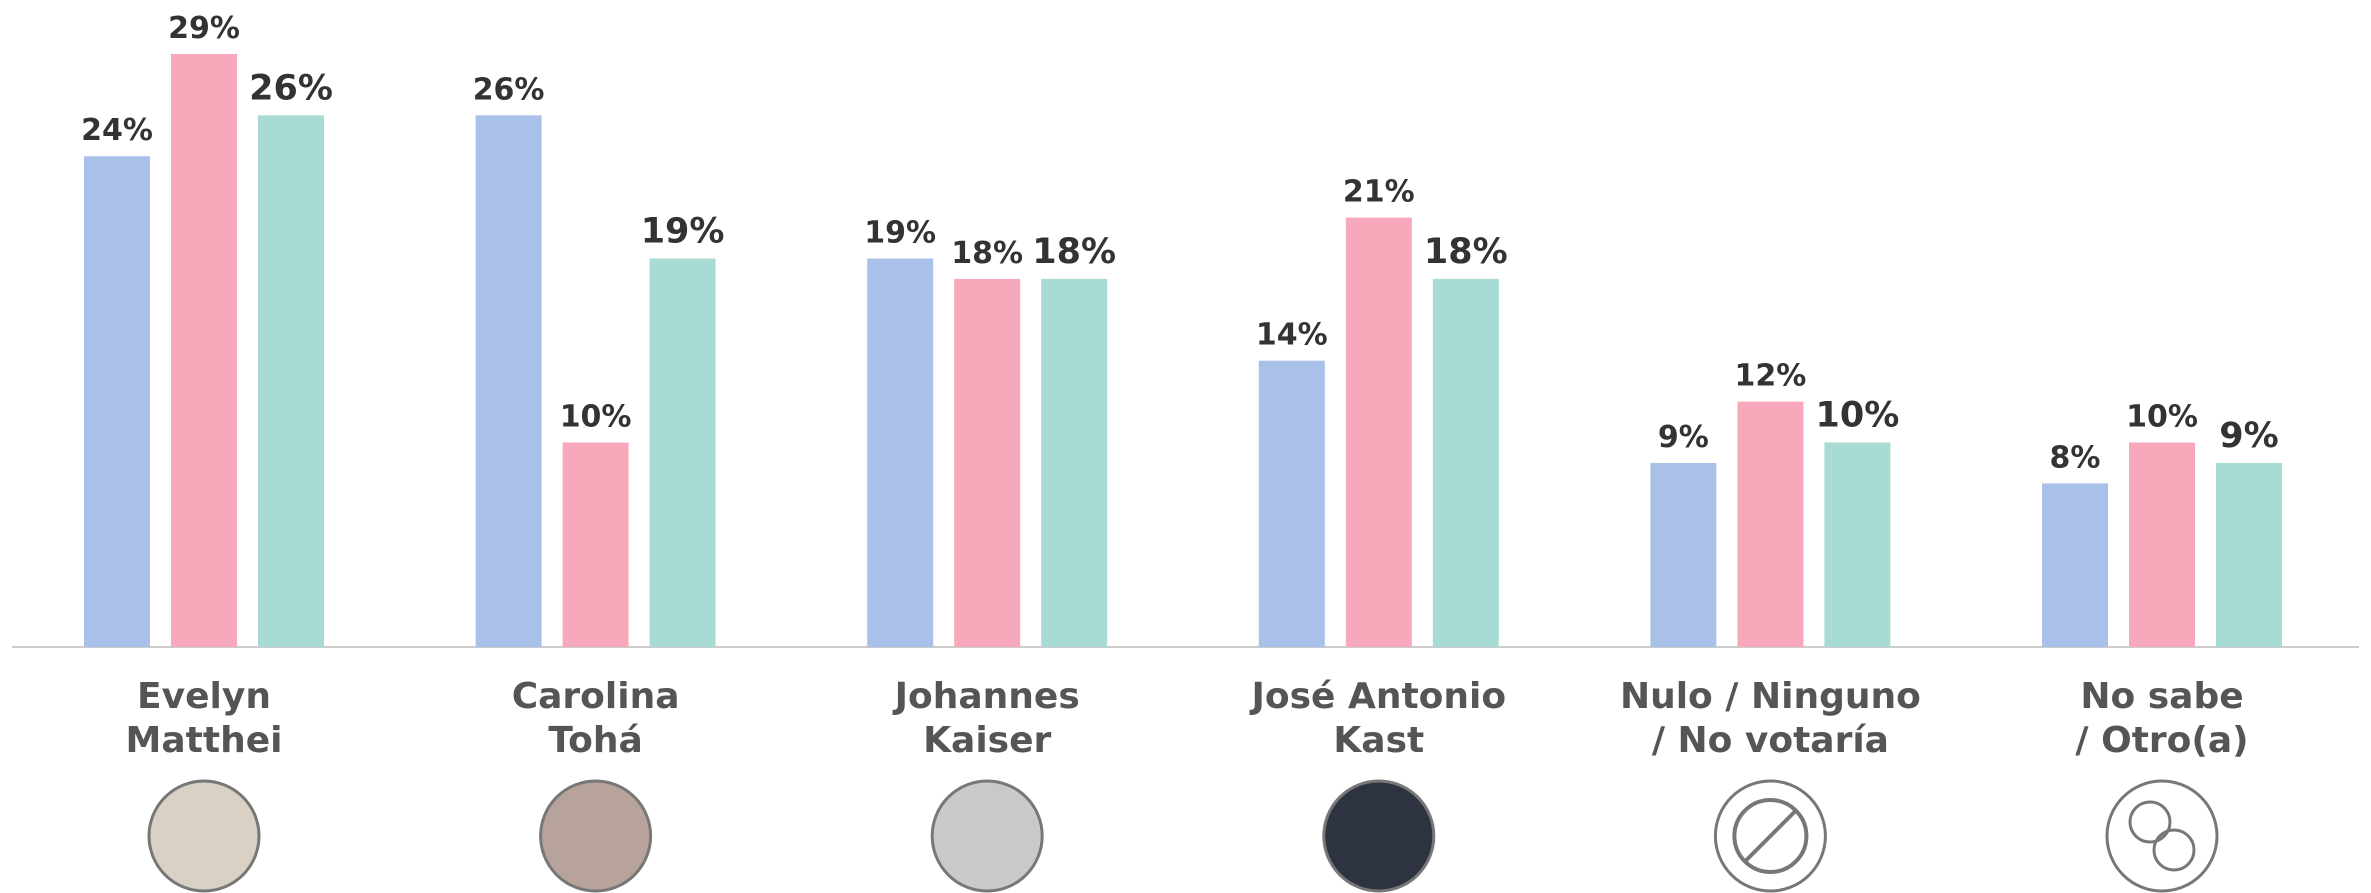 The image size is (2371, 893). I want to click on category-label: José Antonio Kast, so click(1377, 718).